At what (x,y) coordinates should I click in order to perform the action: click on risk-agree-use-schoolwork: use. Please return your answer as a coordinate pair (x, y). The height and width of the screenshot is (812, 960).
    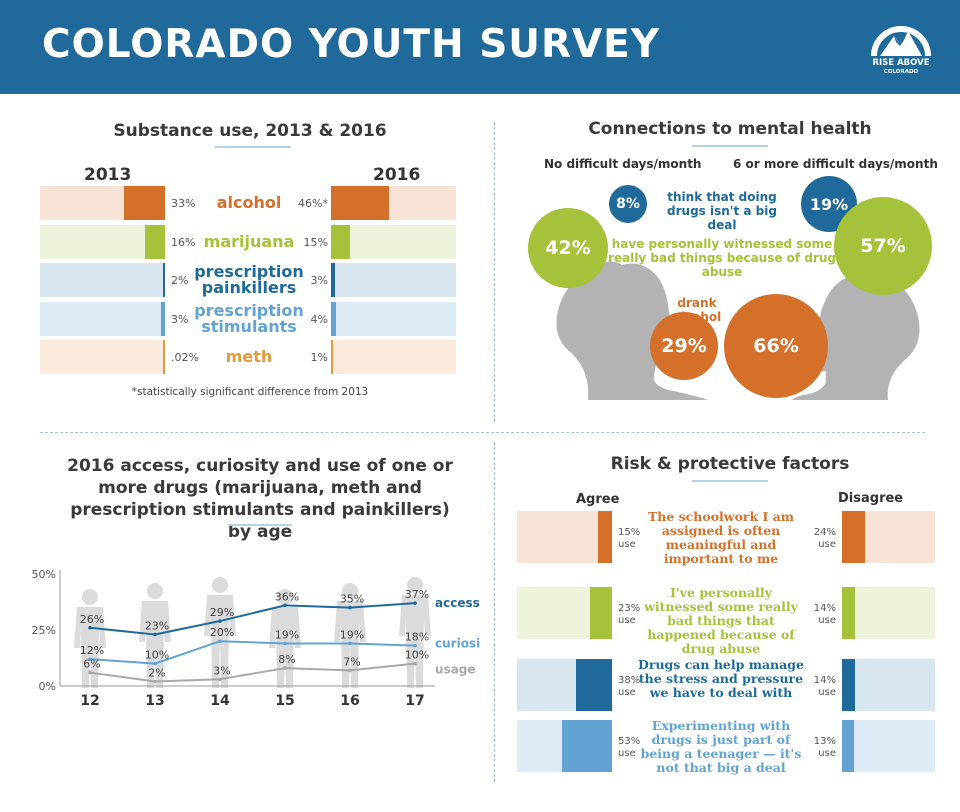
    Looking at the image, I should click on (627, 544).